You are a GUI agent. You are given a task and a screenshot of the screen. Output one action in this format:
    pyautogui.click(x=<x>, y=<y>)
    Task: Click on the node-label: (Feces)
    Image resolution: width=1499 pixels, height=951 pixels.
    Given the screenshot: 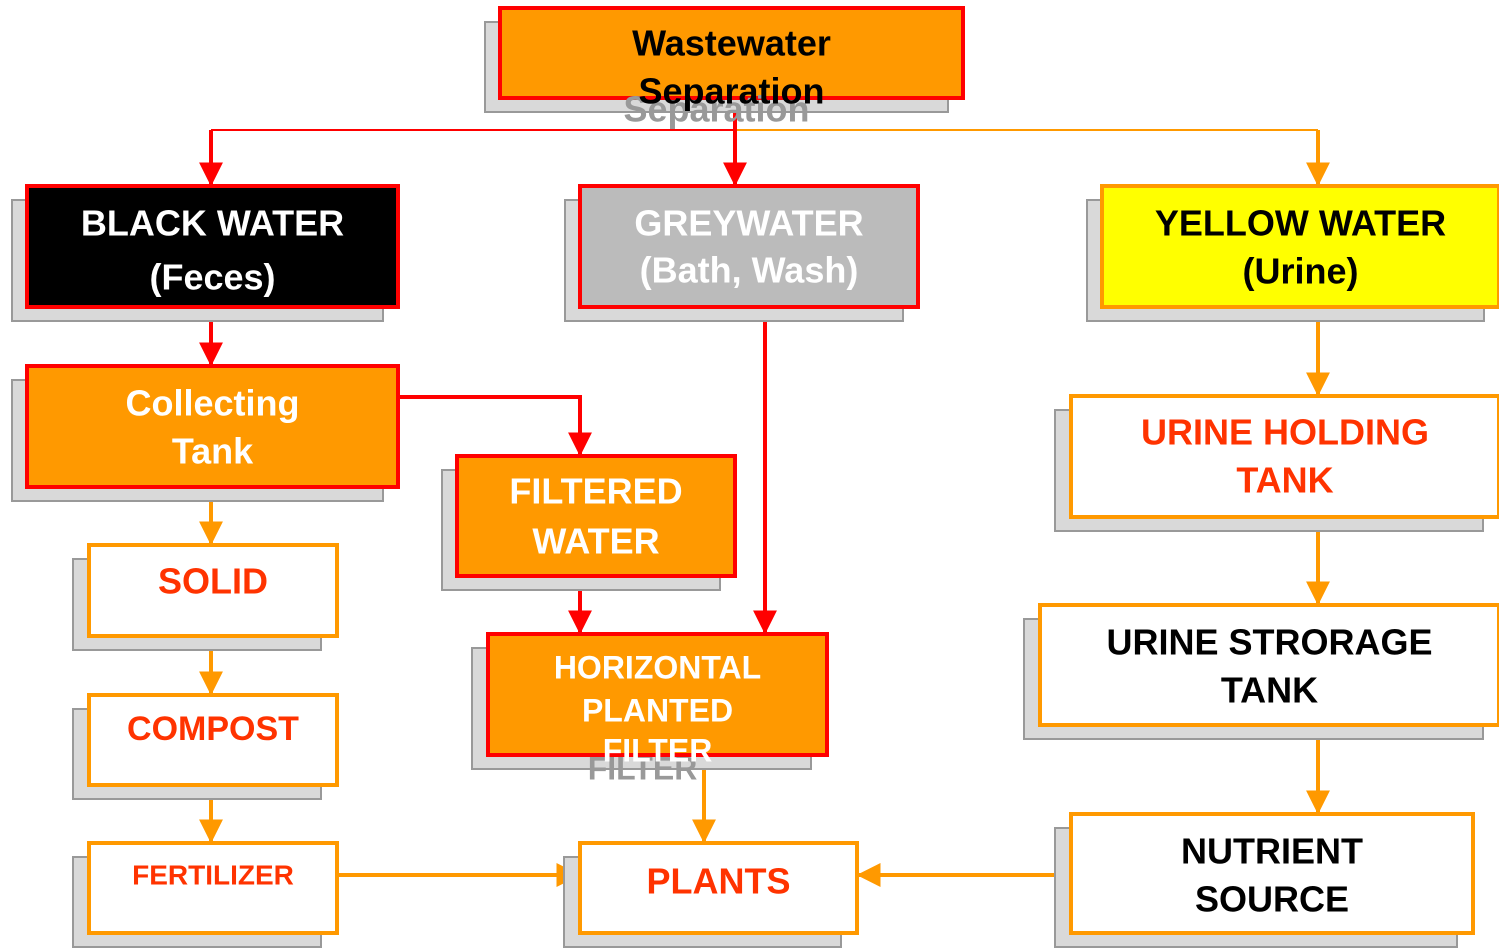 What is the action you would take?
    pyautogui.click(x=212, y=277)
    